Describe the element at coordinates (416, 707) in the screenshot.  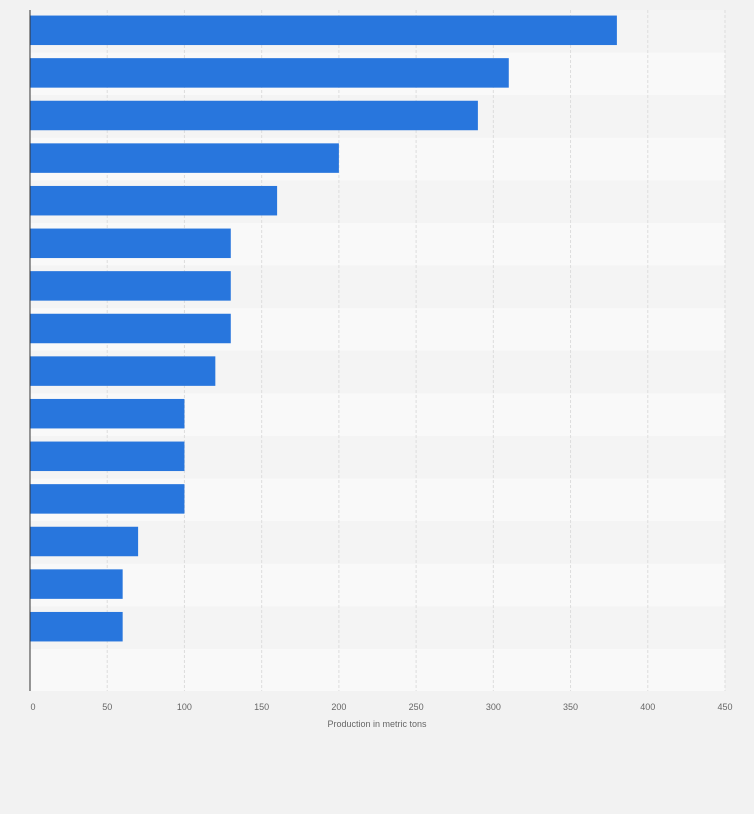
I see `x-tick-label: 250` at that location.